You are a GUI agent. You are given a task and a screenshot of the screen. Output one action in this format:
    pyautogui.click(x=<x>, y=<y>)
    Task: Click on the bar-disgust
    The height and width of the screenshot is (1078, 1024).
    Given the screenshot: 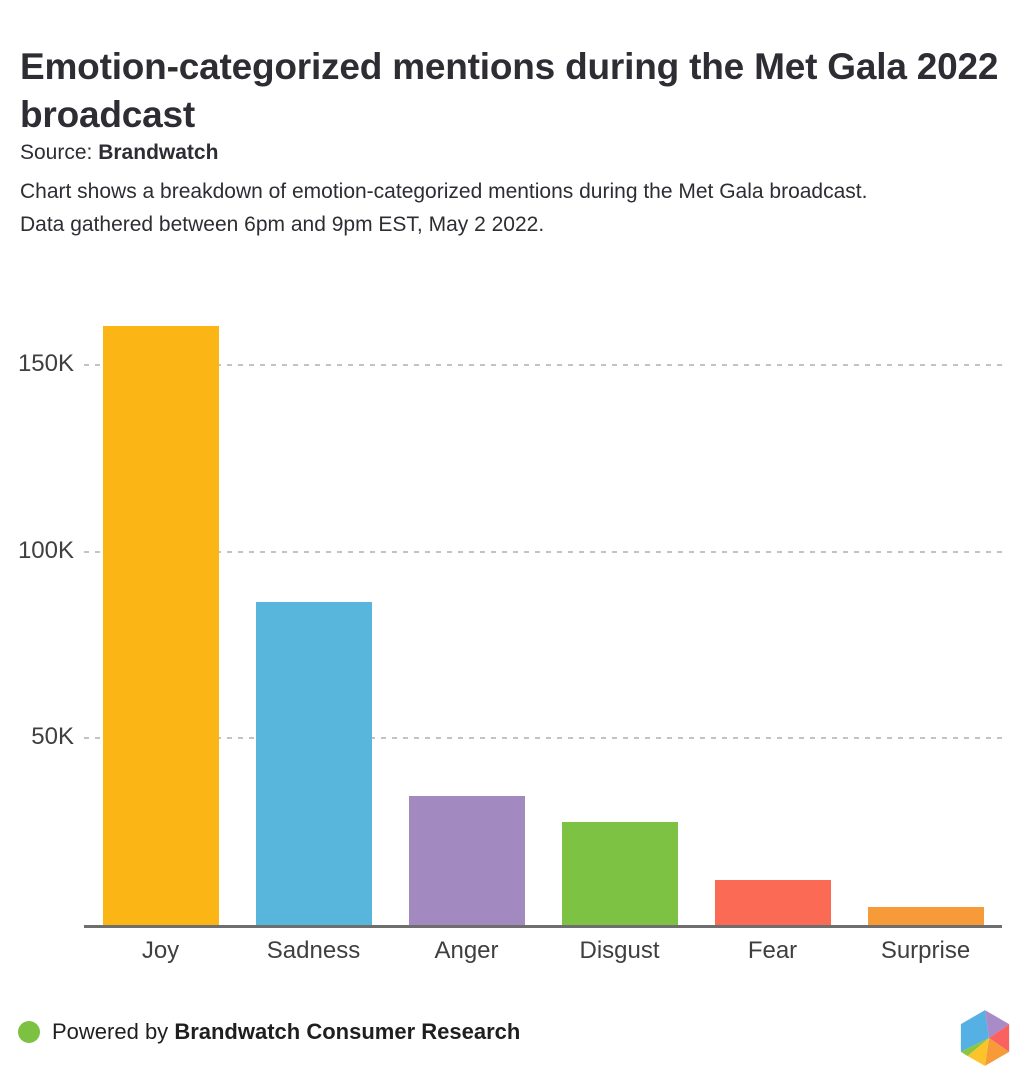 What is the action you would take?
    pyautogui.click(x=619, y=873)
    